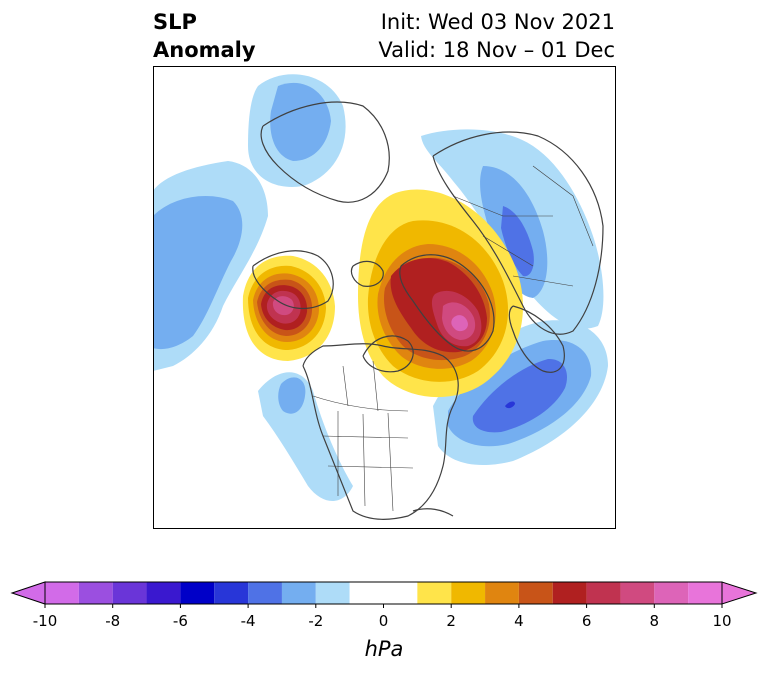  What do you see at coordinates (315, 621) in the screenshot?
I see `colorbar-tick-label: -2` at bounding box center [315, 621].